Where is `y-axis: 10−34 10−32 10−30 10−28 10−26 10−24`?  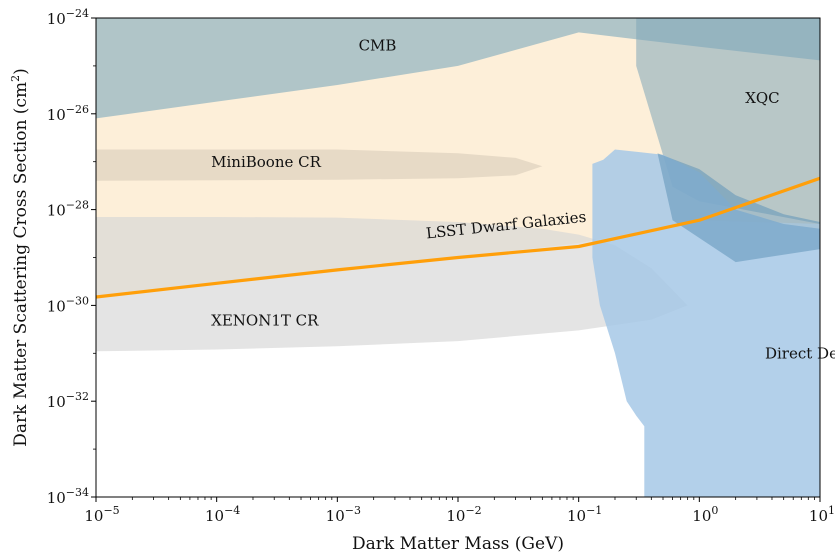
y-axis: 10−34 10−32 10−30 10−28 10−26 10−24 is located at coordinates (71, 257).